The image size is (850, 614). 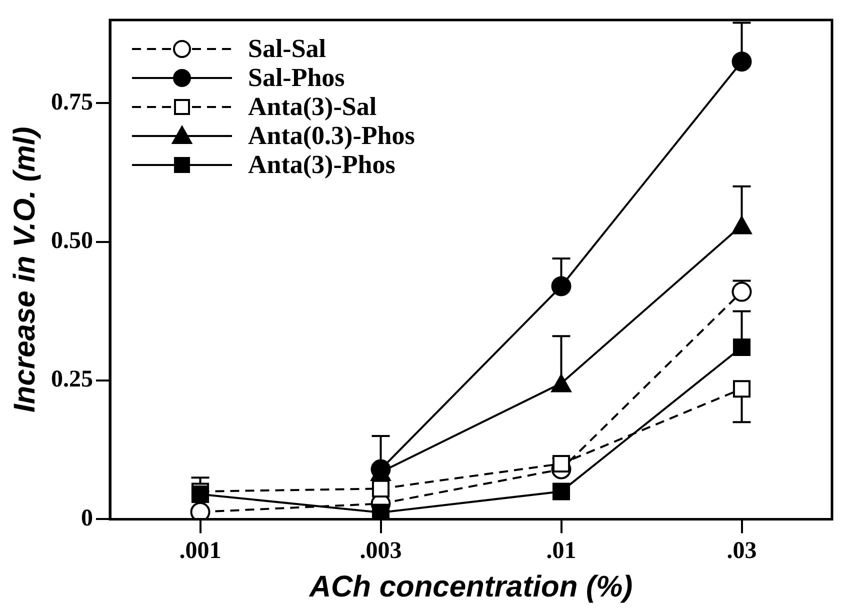 I want to click on y-axis-title: Increase in V.O. (ml), so click(x=25, y=269).